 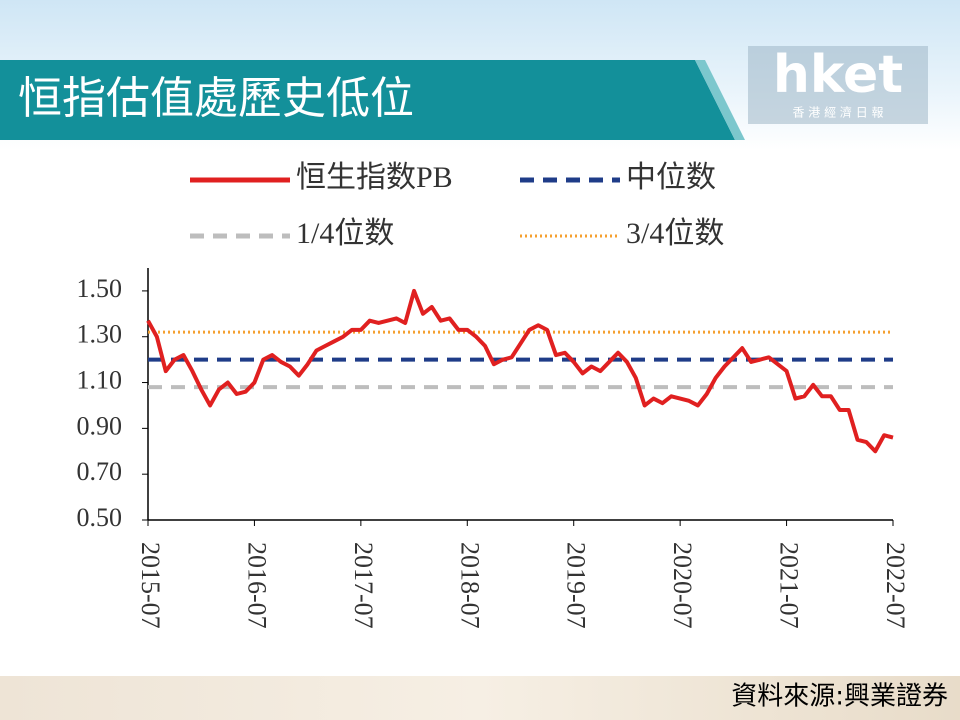 What do you see at coordinates (100, 288) in the screenshot?
I see `y-tick-label: 1.50` at bounding box center [100, 288].